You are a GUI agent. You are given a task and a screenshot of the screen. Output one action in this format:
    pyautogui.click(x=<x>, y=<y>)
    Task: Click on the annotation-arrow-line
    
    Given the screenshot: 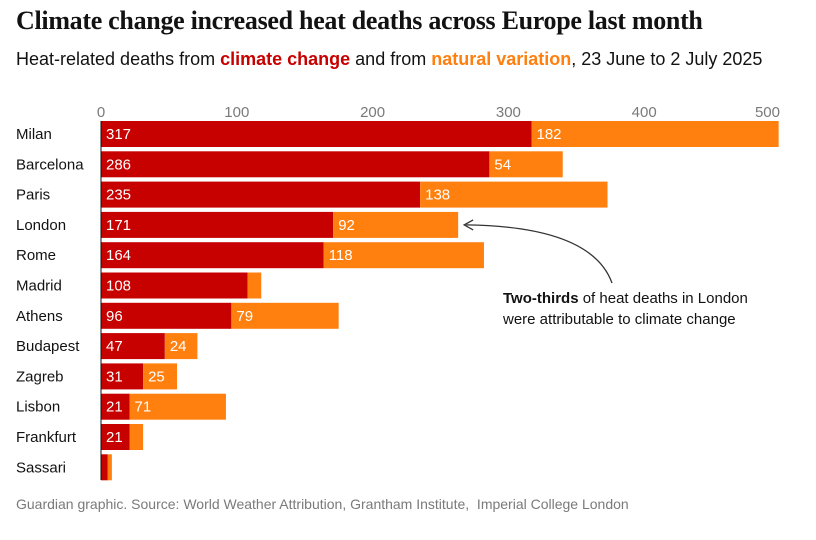 What is the action you would take?
    pyautogui.click(x=539, y=254)
    